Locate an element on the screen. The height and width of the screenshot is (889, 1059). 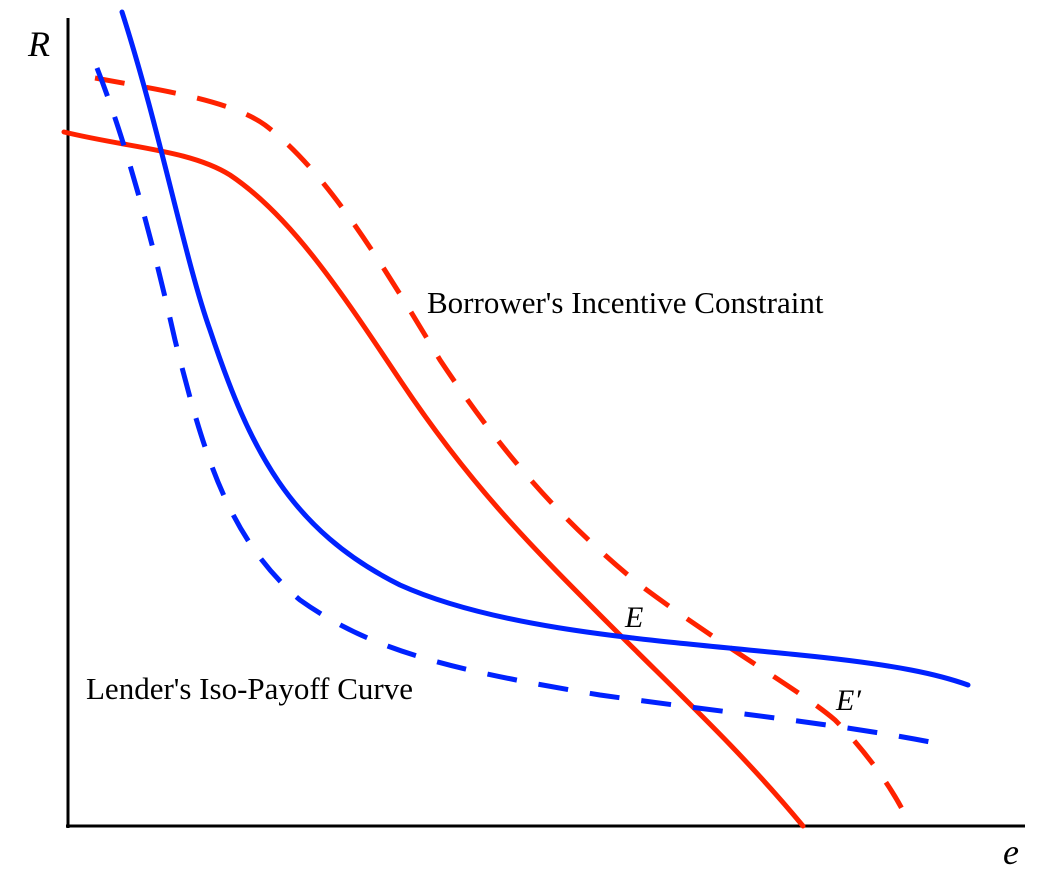
new-equilibrium-point-label: E′ is located at coordinates (848, 700).